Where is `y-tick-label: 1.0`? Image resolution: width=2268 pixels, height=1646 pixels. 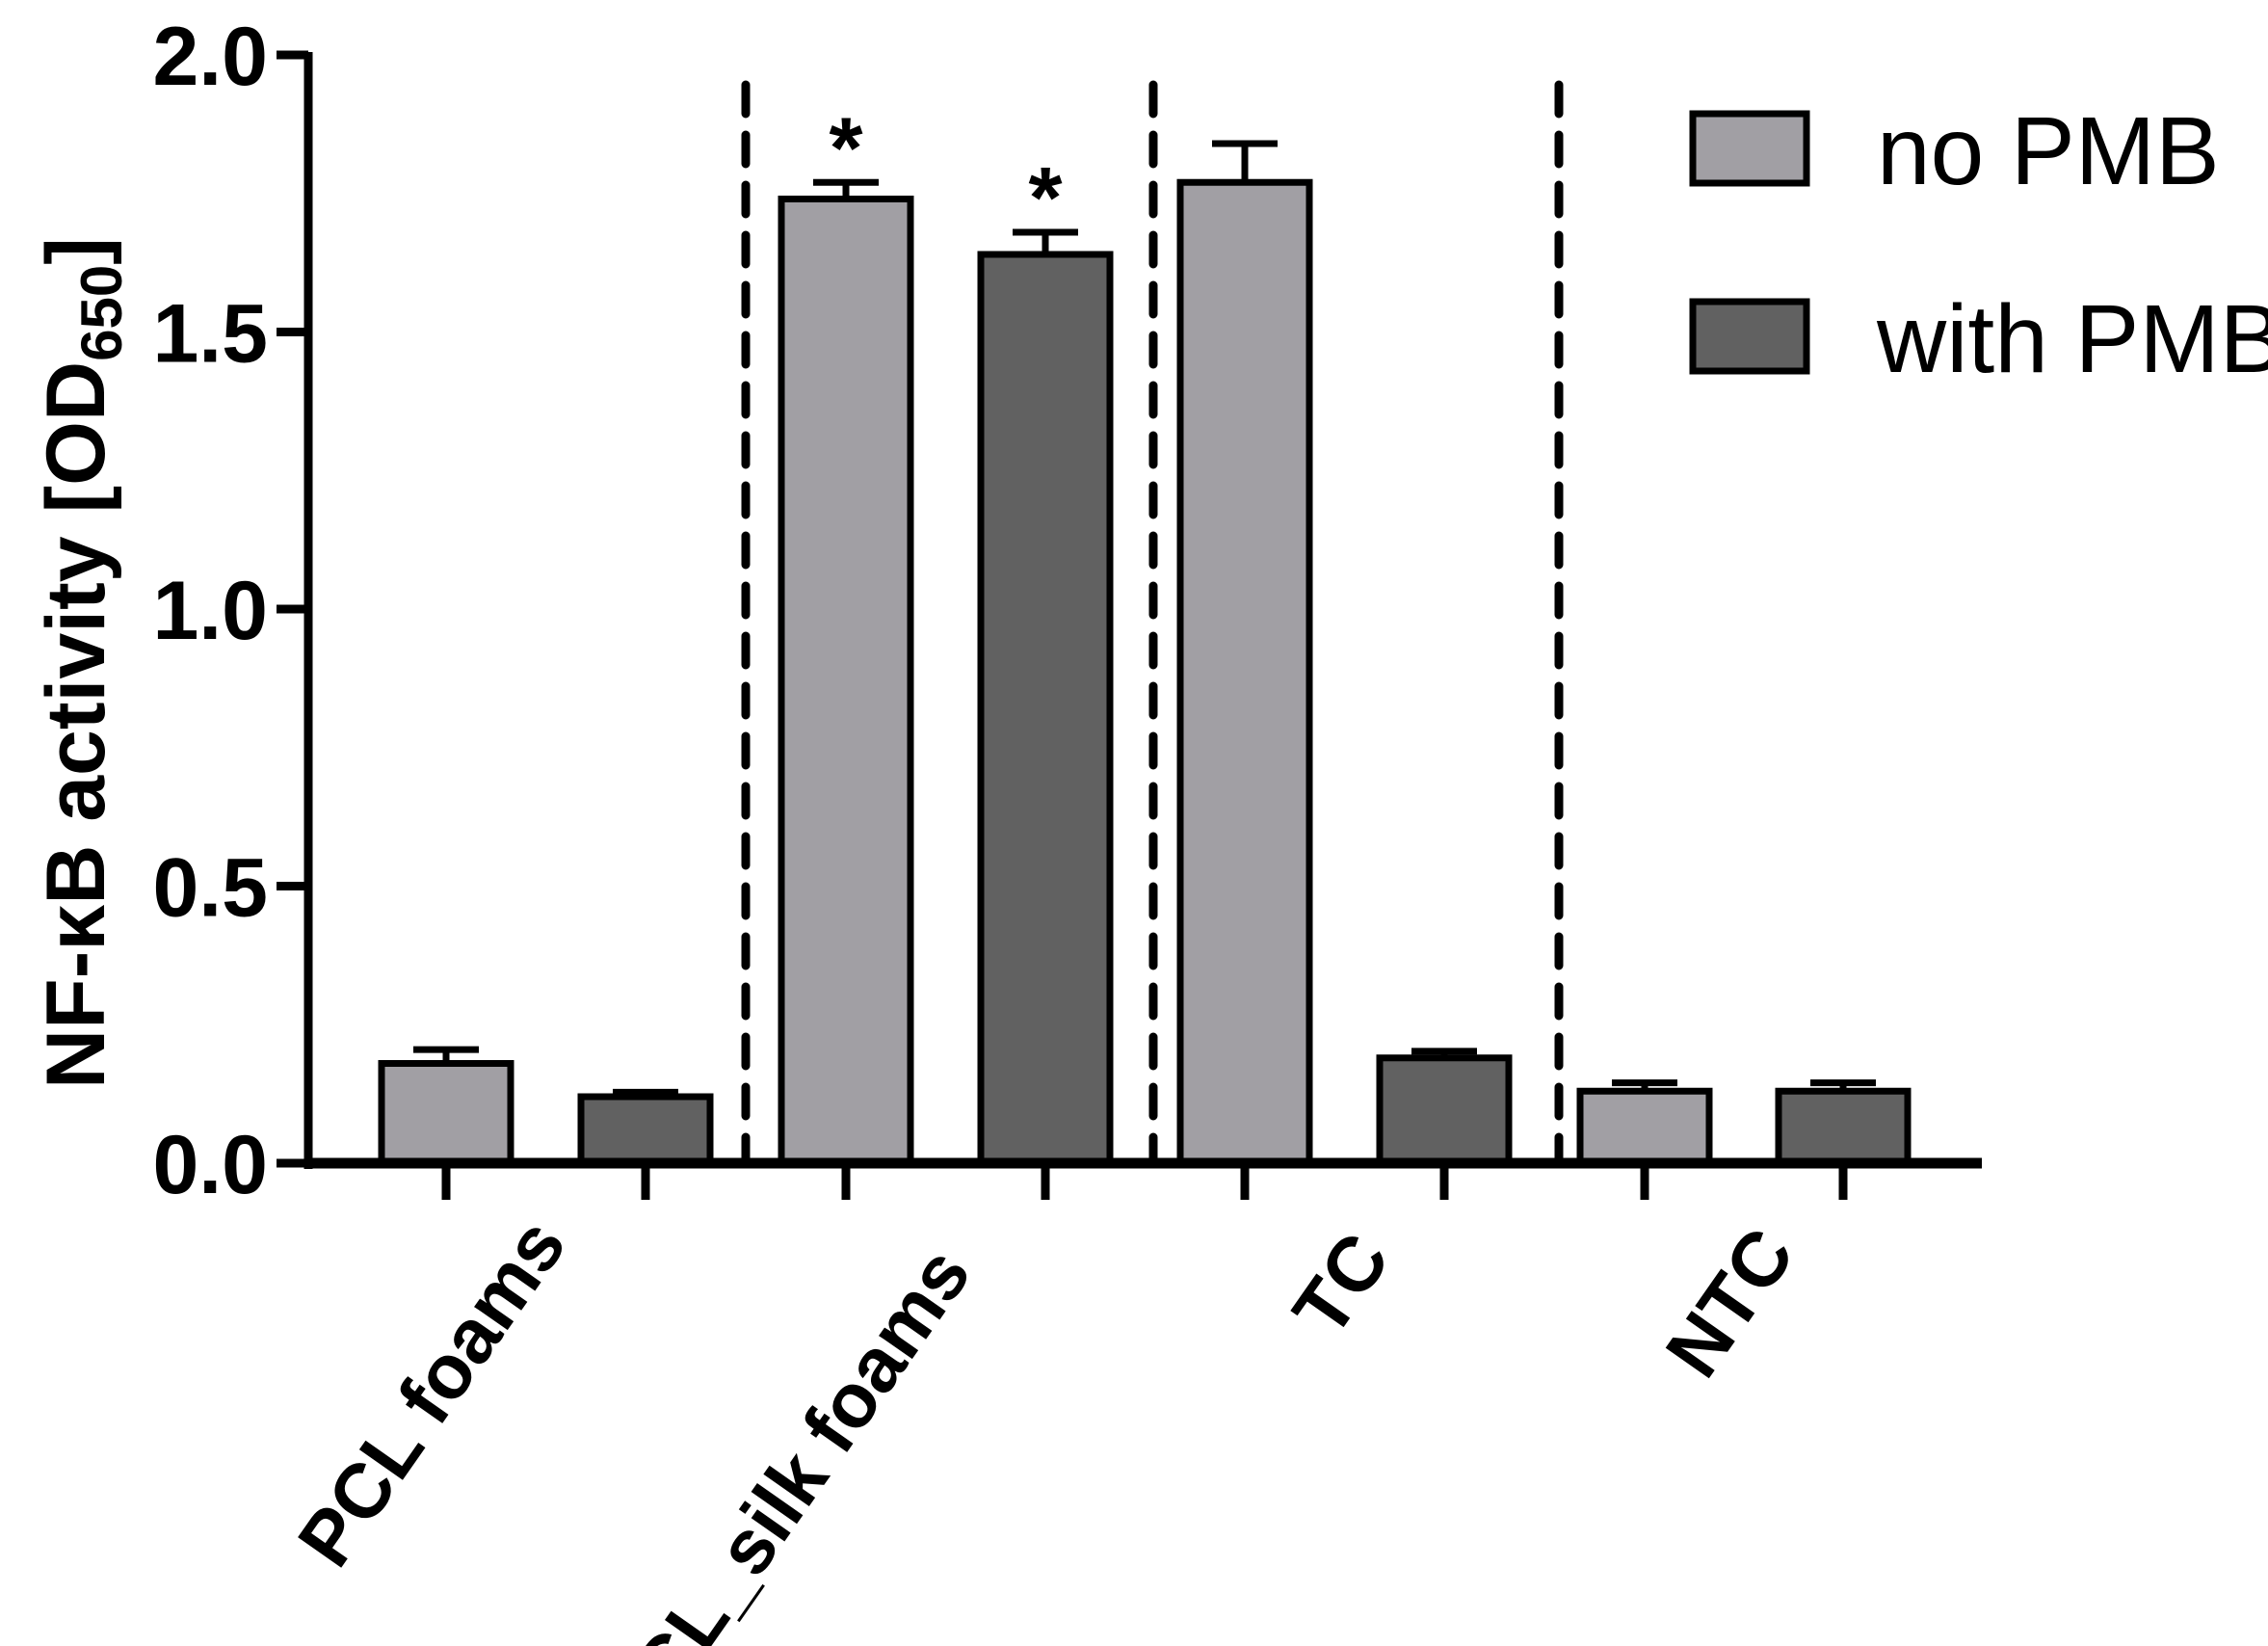
y-tick-label: 1.0 is located at coordinates (210, 611).